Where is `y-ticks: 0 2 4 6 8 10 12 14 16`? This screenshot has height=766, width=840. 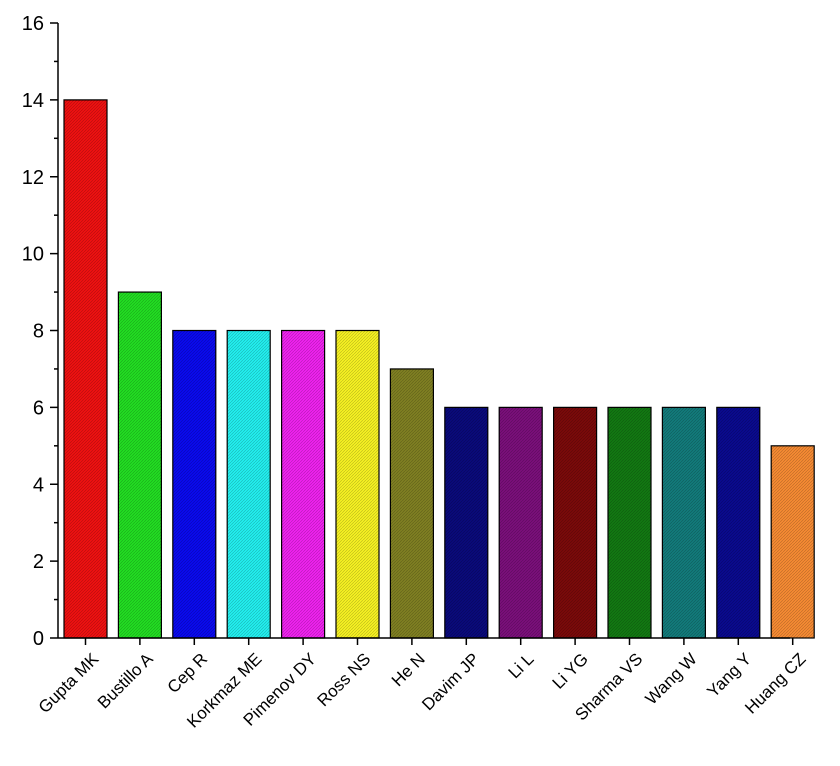
y-ticks: 0 2 4 6 8 10 12 14 16 is located at coordinates (40, 331).